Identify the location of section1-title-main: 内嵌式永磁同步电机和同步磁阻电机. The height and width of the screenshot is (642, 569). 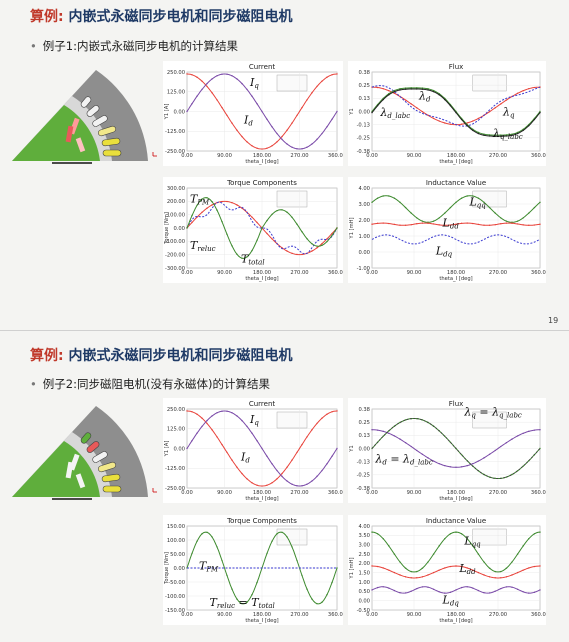
(178, 17).